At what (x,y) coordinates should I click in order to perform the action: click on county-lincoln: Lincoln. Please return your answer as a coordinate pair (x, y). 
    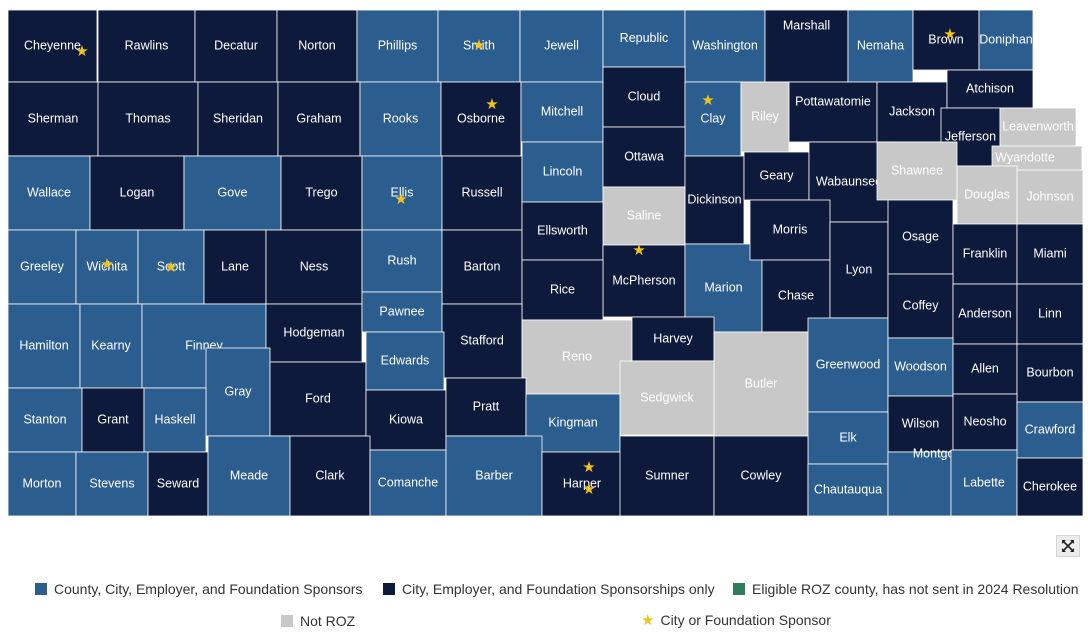
    Looking at the image, I should click on (562, 172).